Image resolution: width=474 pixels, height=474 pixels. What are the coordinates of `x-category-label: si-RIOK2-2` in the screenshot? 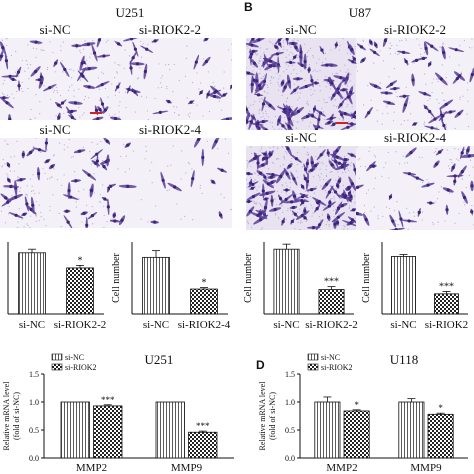 It's located at (331, 325).